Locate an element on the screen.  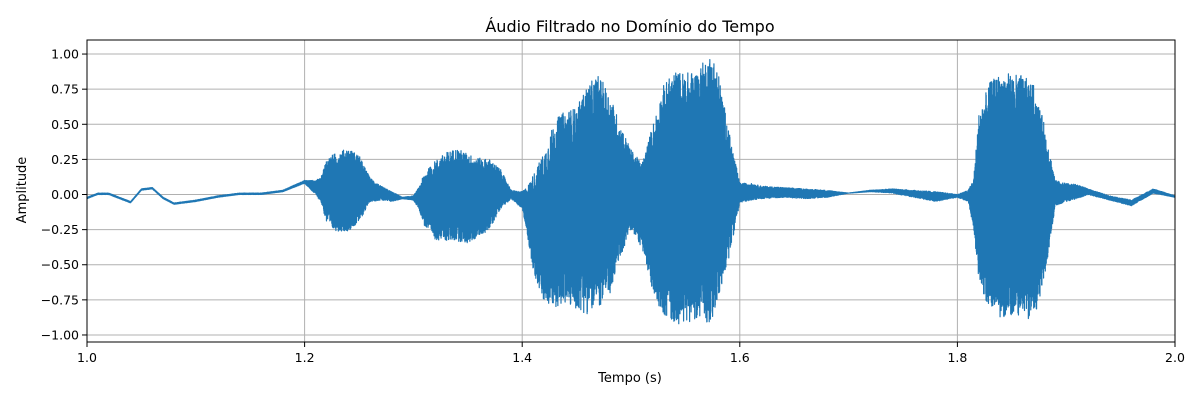
x-axis-ticks: 1.0 1.2 1.4 1.6 1.8 2.0 is located at coordinates (631, 353).